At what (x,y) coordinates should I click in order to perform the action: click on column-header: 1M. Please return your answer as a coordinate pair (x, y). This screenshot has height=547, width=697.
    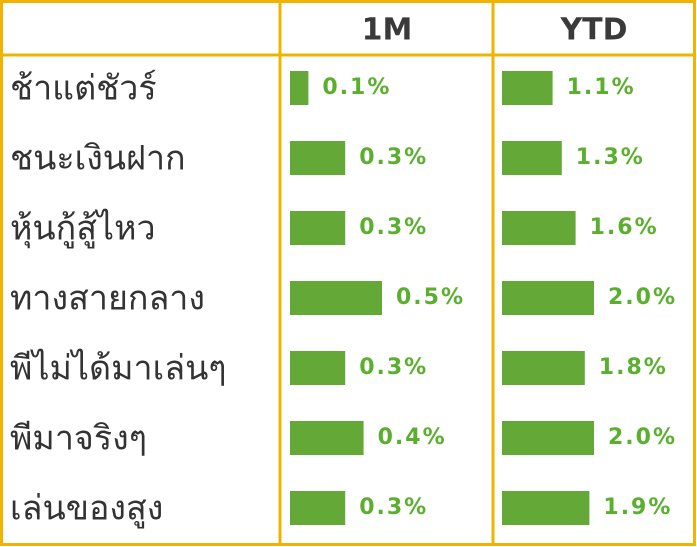
    Looking at the image, I should click on (387, 30).